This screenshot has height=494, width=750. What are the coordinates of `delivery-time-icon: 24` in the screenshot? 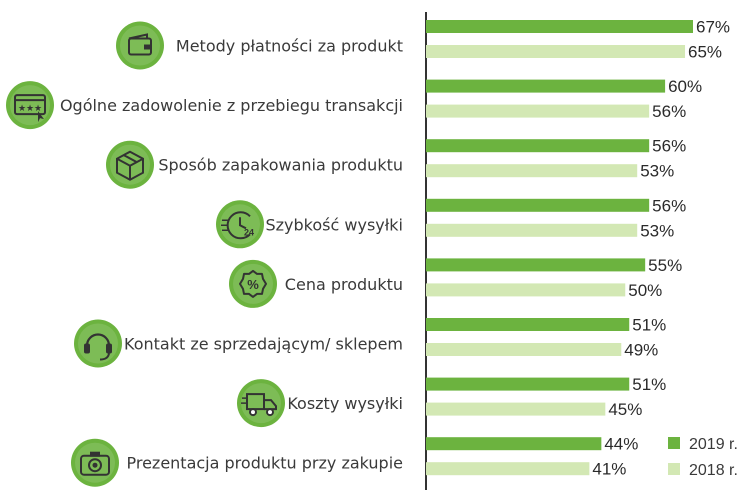 It's located at (240, 224).